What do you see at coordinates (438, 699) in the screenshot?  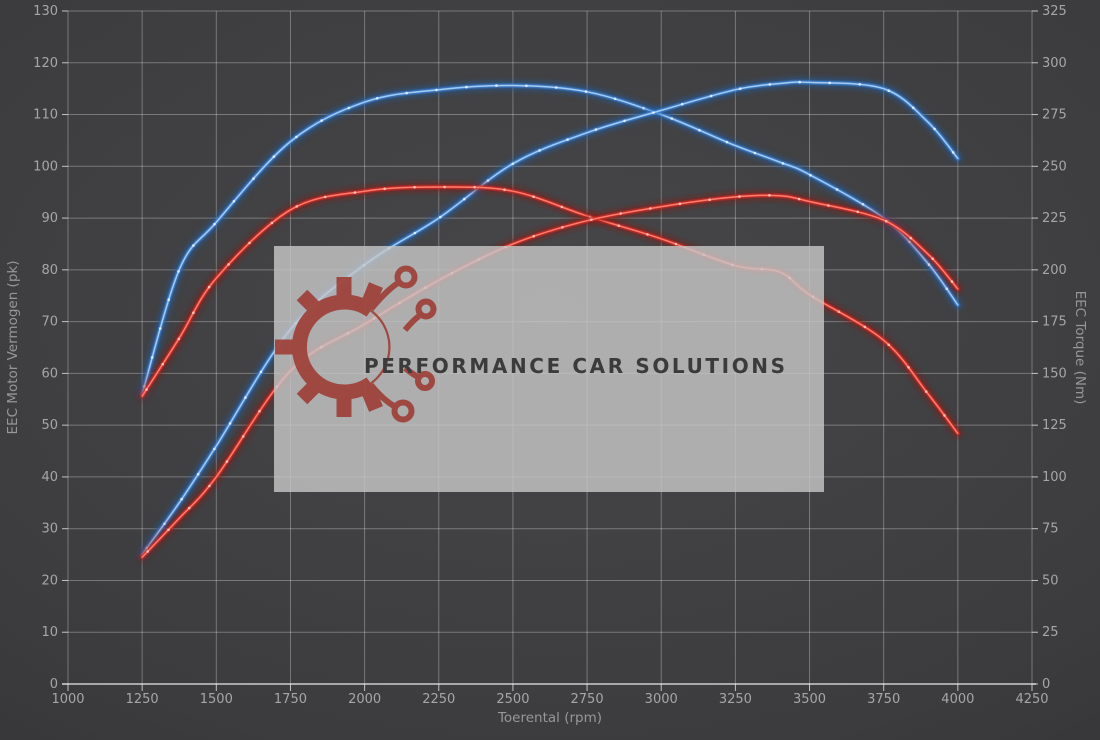 I see `x-axis-tick-label: 2250` at bounding box center [438, 699].